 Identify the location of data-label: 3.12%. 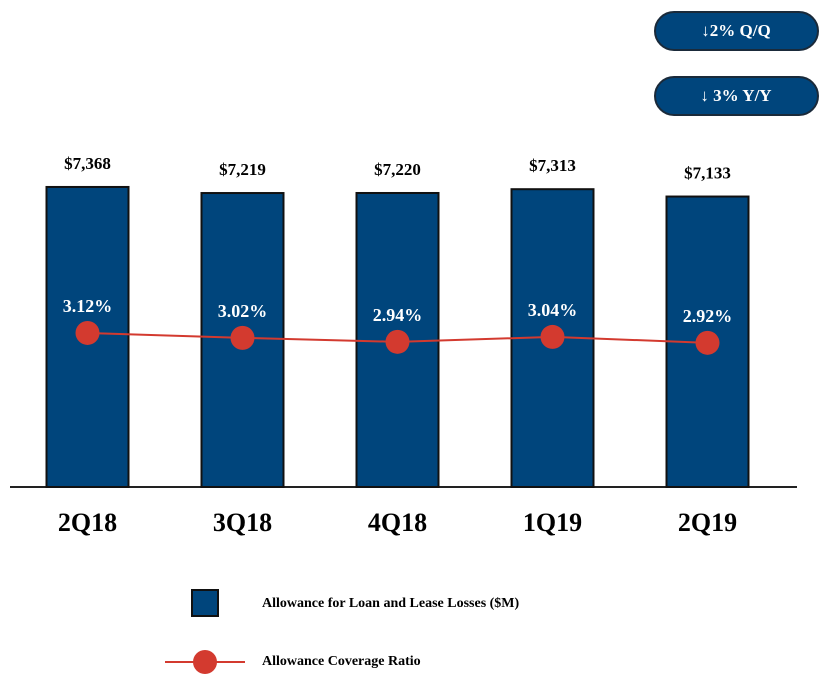
(88, 306).